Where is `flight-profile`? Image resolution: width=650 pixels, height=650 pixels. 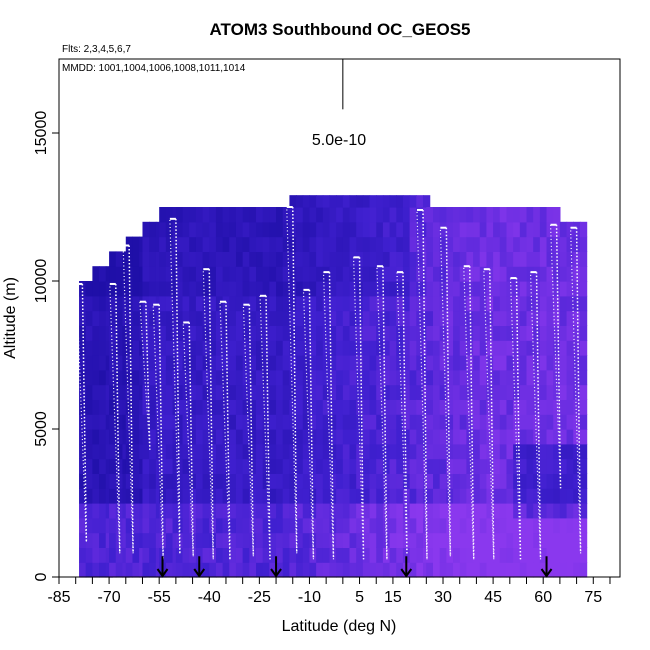
flight-profile is located at coordinates (145, 375).